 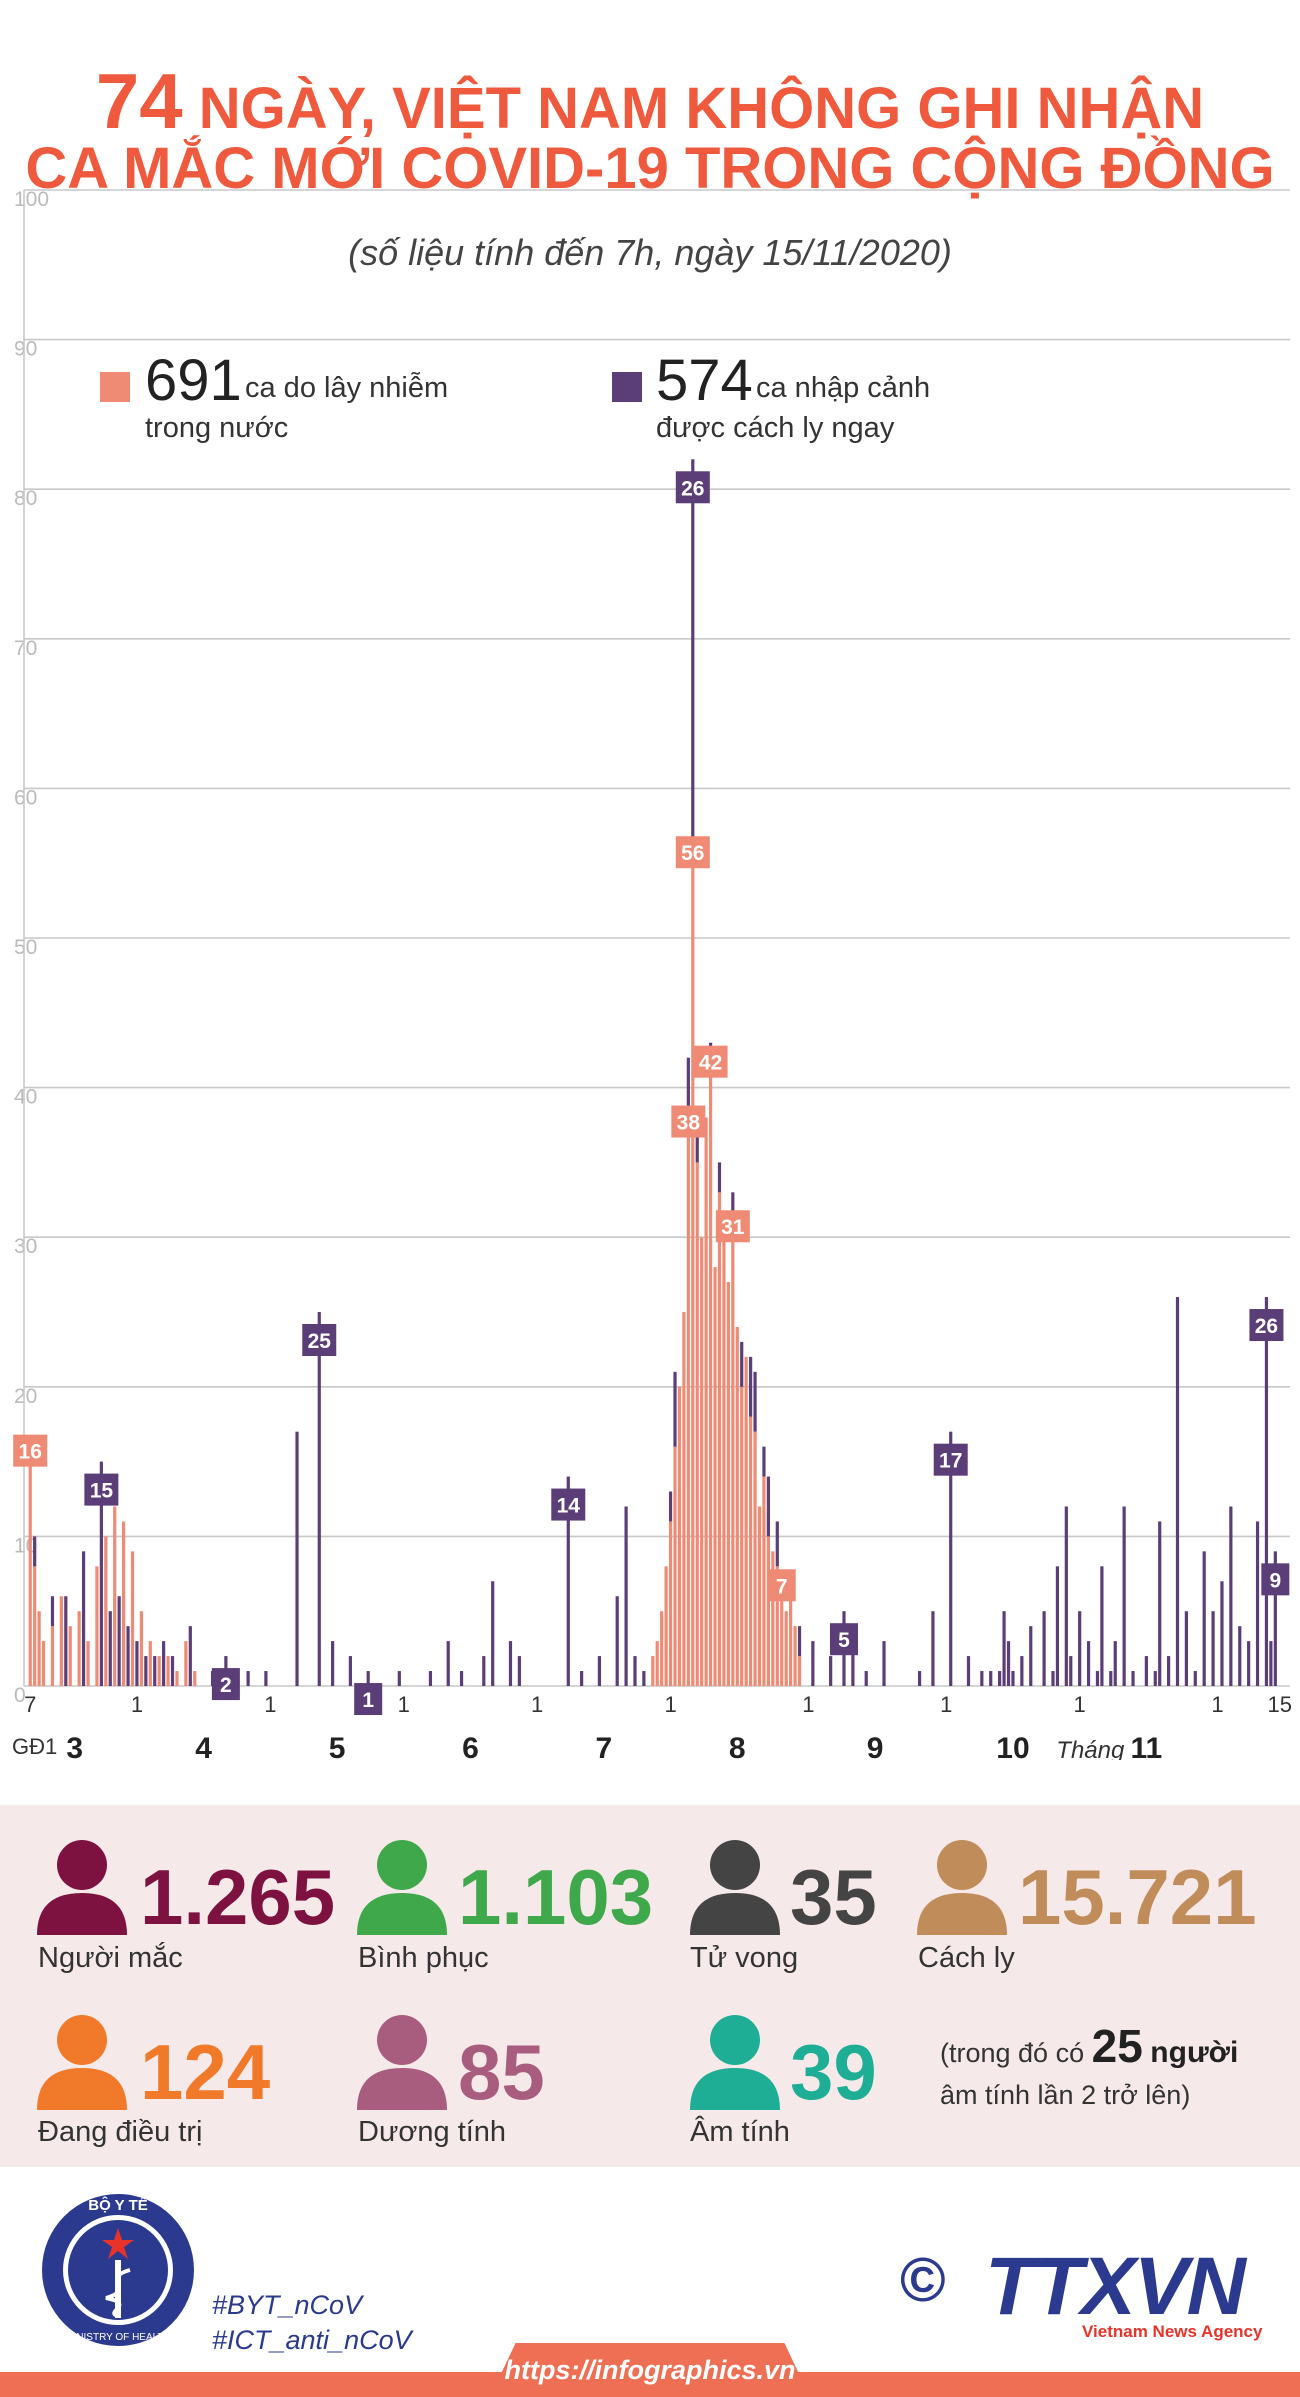 I want to click on ministry-logo-top-text: BỘ Y TẾ, so click(x=117, y=2205).